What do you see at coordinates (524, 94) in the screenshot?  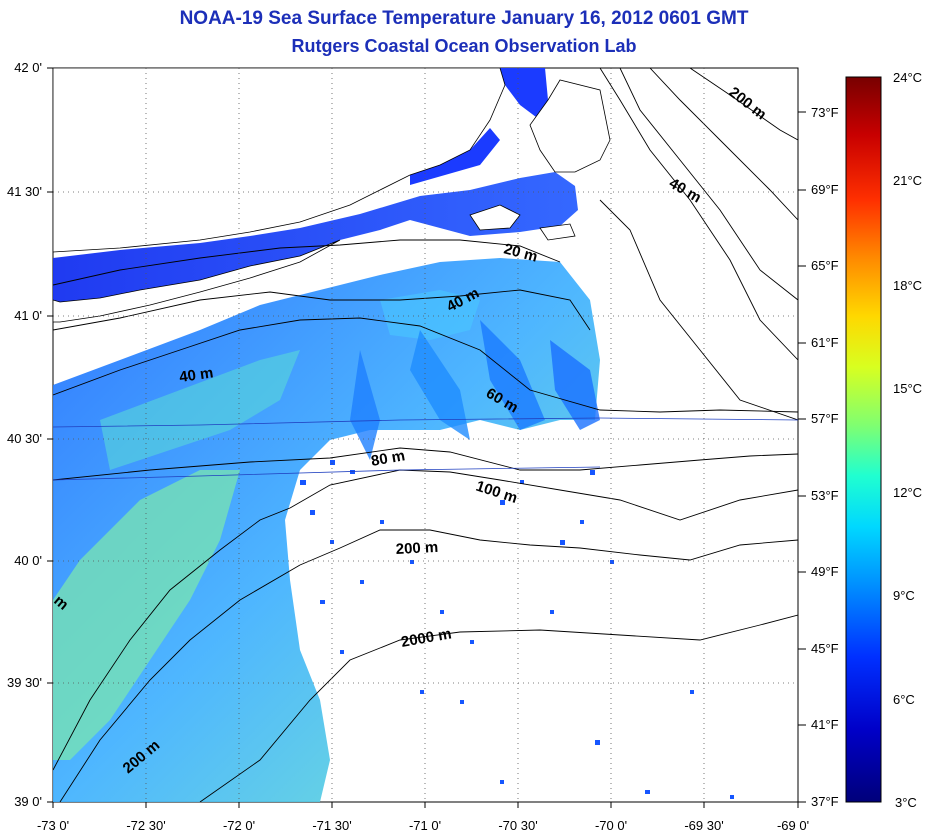 I see `cape-cod-bay-water` at bounding box center [524, 94].